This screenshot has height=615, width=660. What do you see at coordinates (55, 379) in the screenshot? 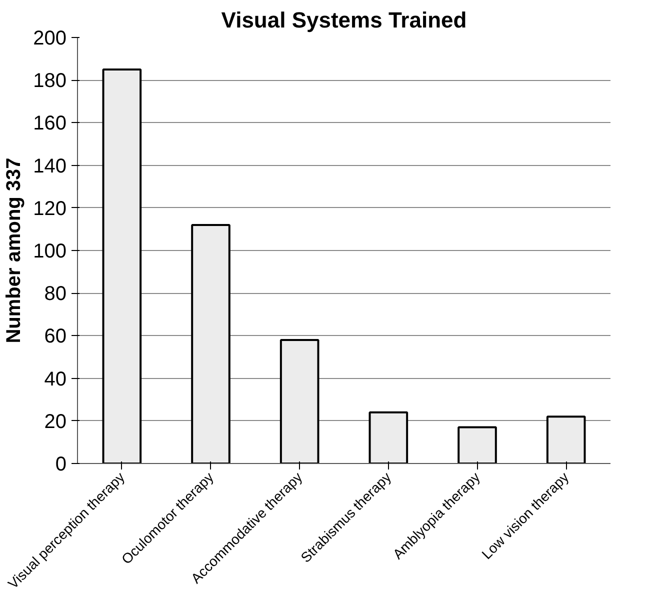
I see `y-tick-label: 40` at bounding box center [55, 379].